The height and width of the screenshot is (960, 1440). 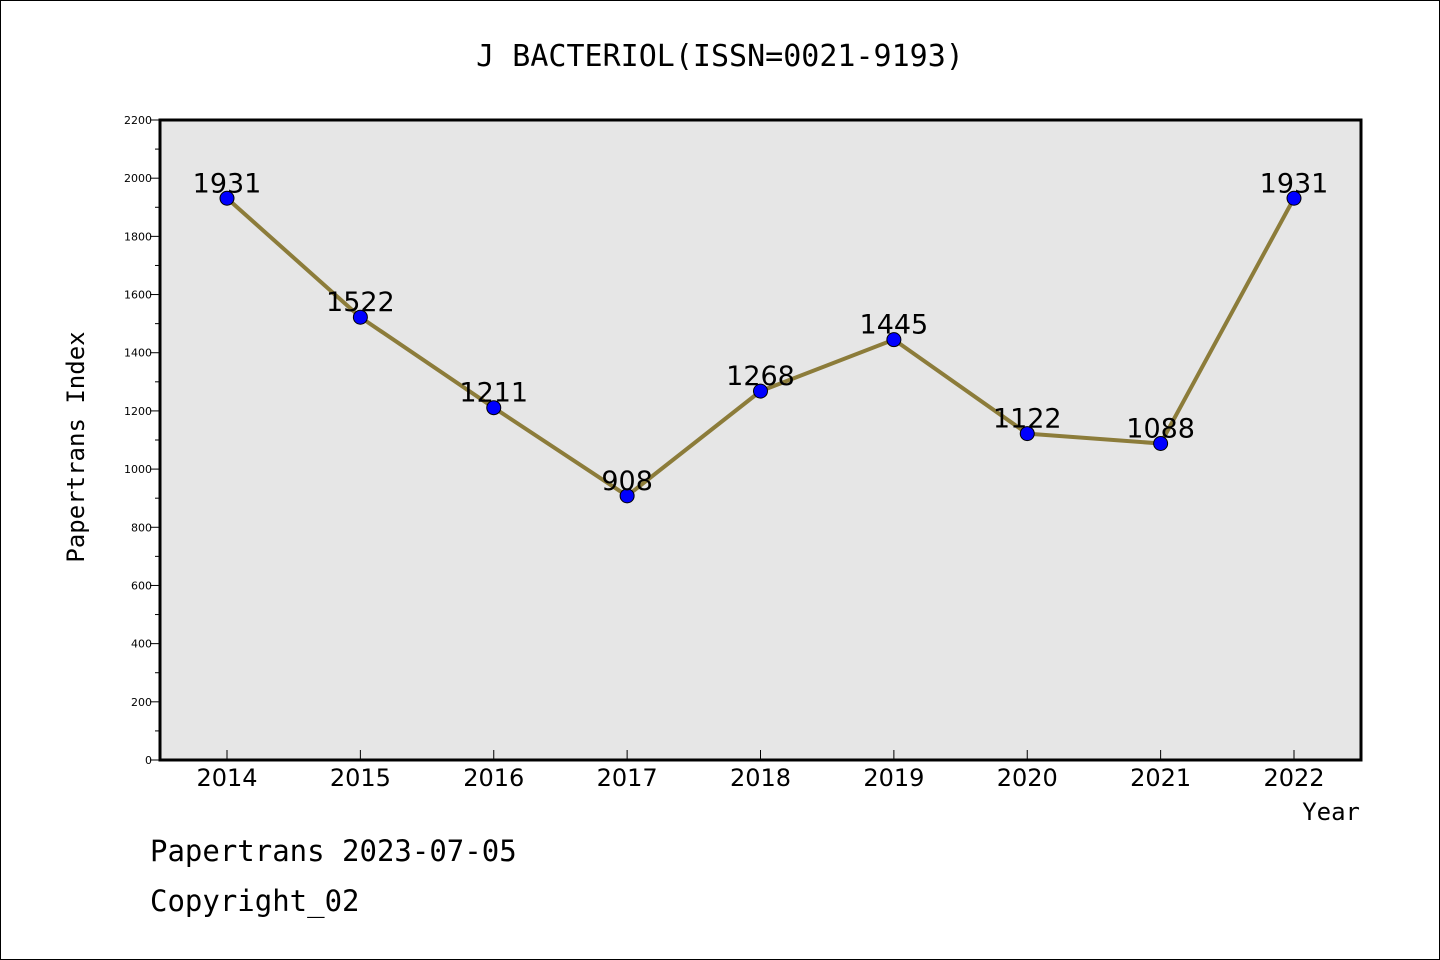 I want to click on data-label: 1445, so click(x=894, y=325).